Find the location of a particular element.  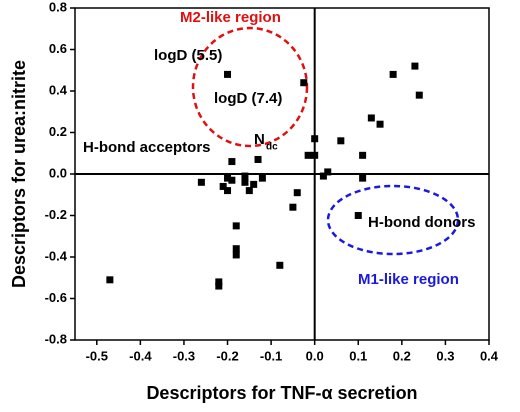

annotation: H-bond donors is located at coordinates (421, 222).